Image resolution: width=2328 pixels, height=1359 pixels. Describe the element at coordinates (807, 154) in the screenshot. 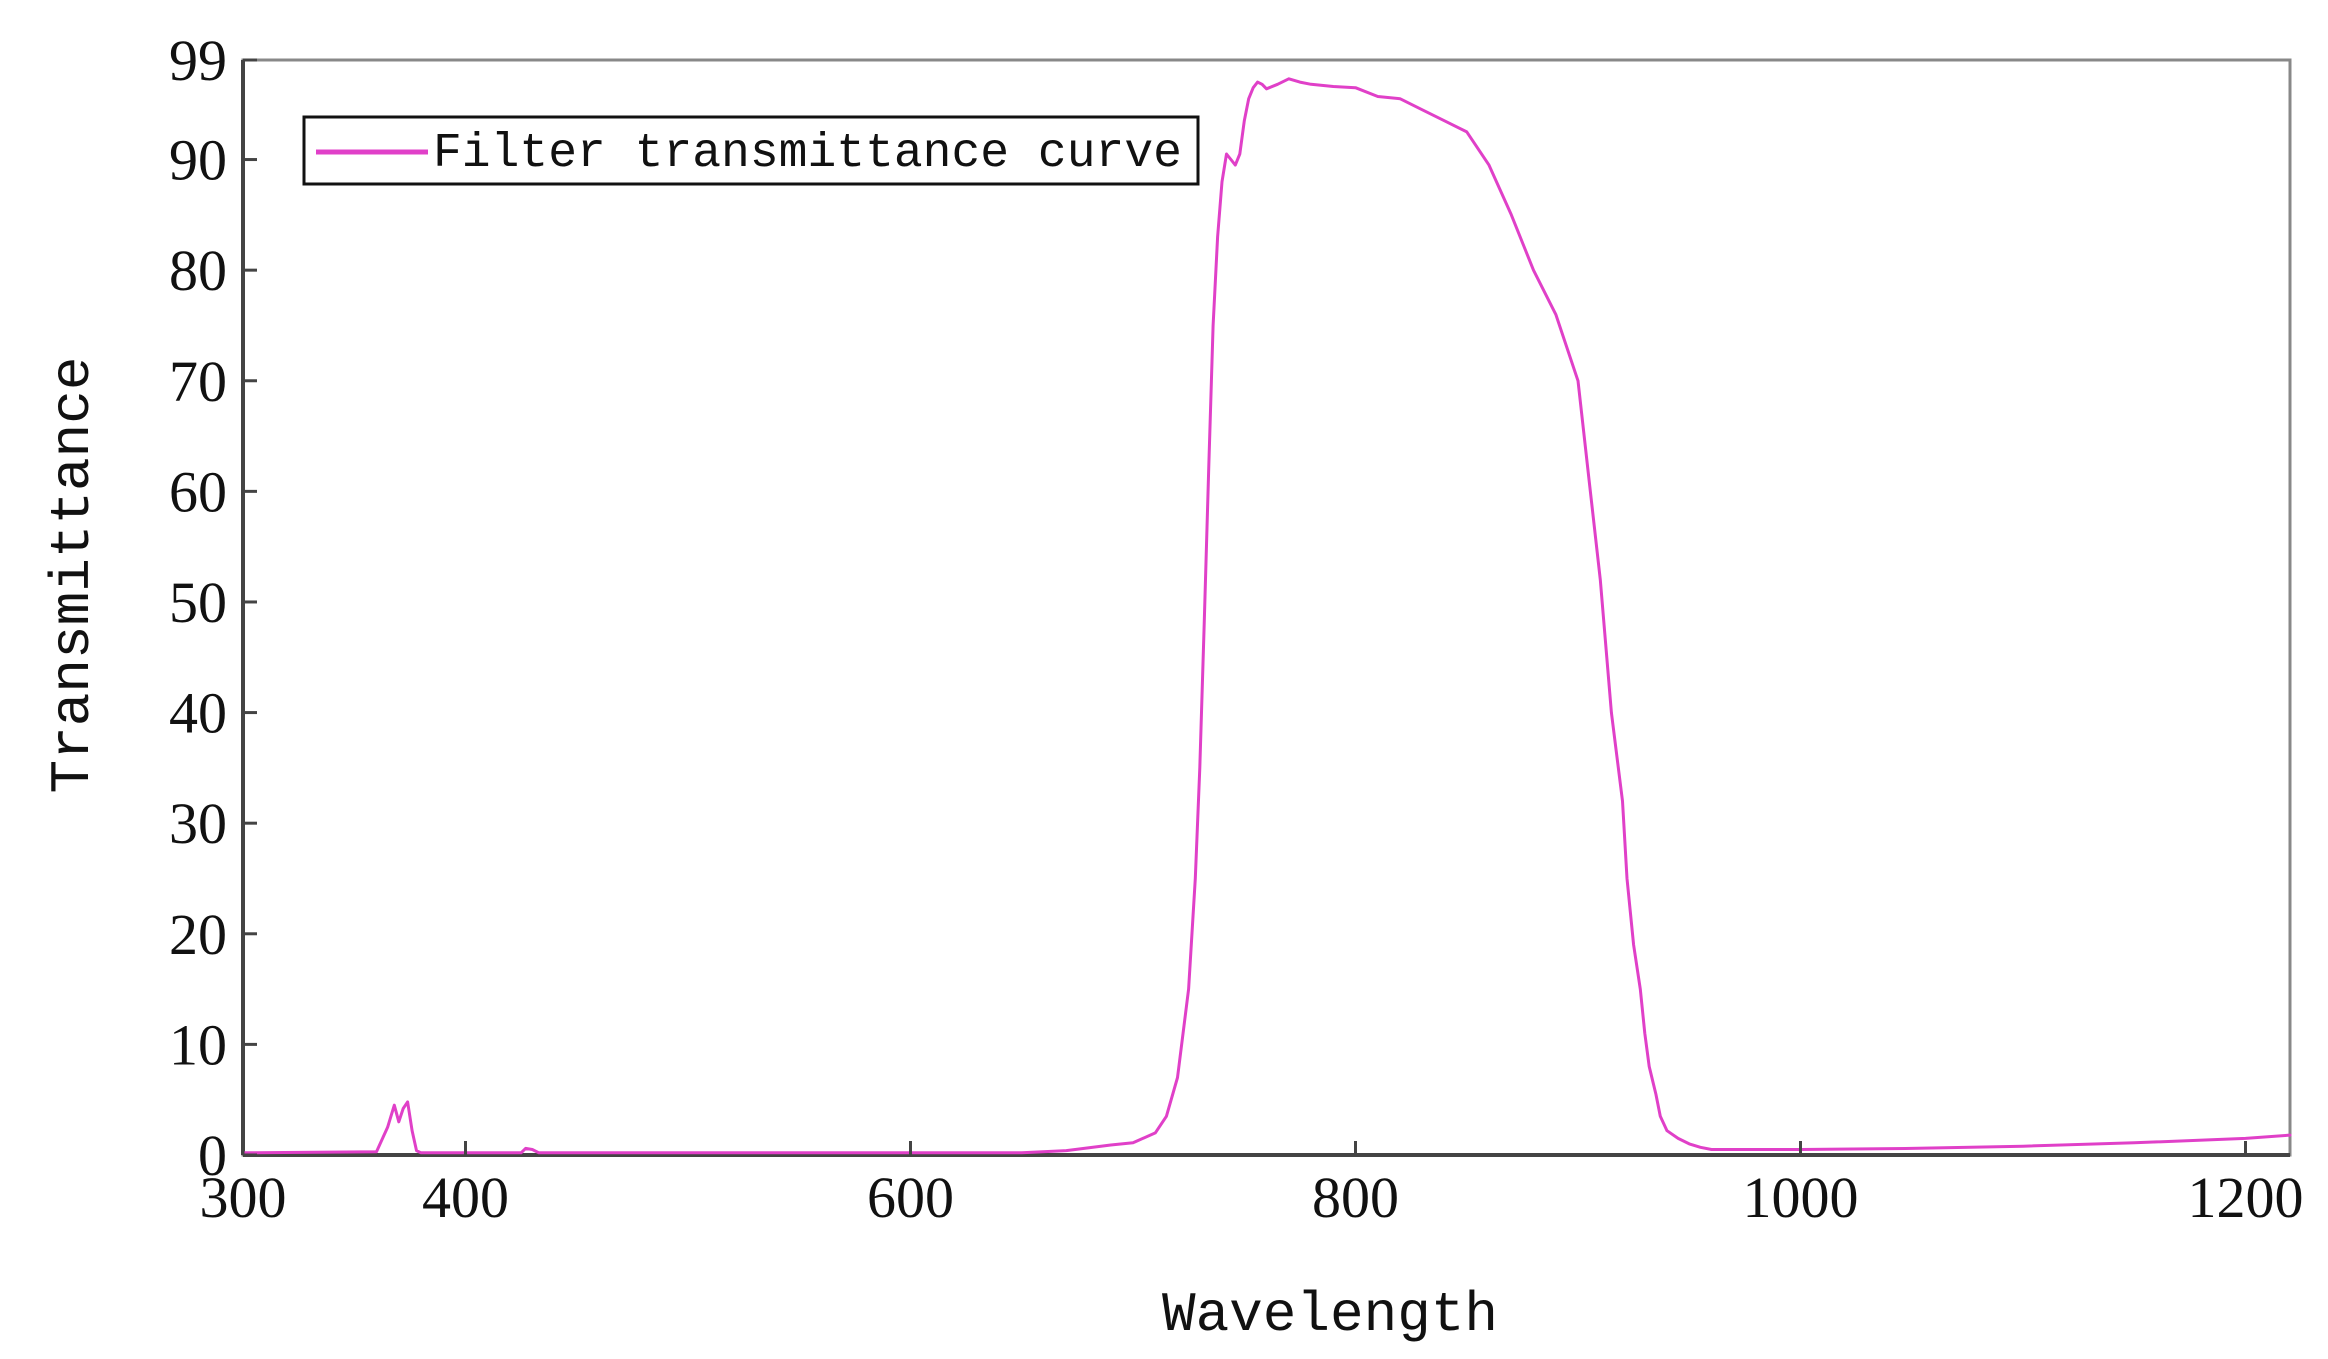

I see `legend-label: Filter transmittance curve` at that location.